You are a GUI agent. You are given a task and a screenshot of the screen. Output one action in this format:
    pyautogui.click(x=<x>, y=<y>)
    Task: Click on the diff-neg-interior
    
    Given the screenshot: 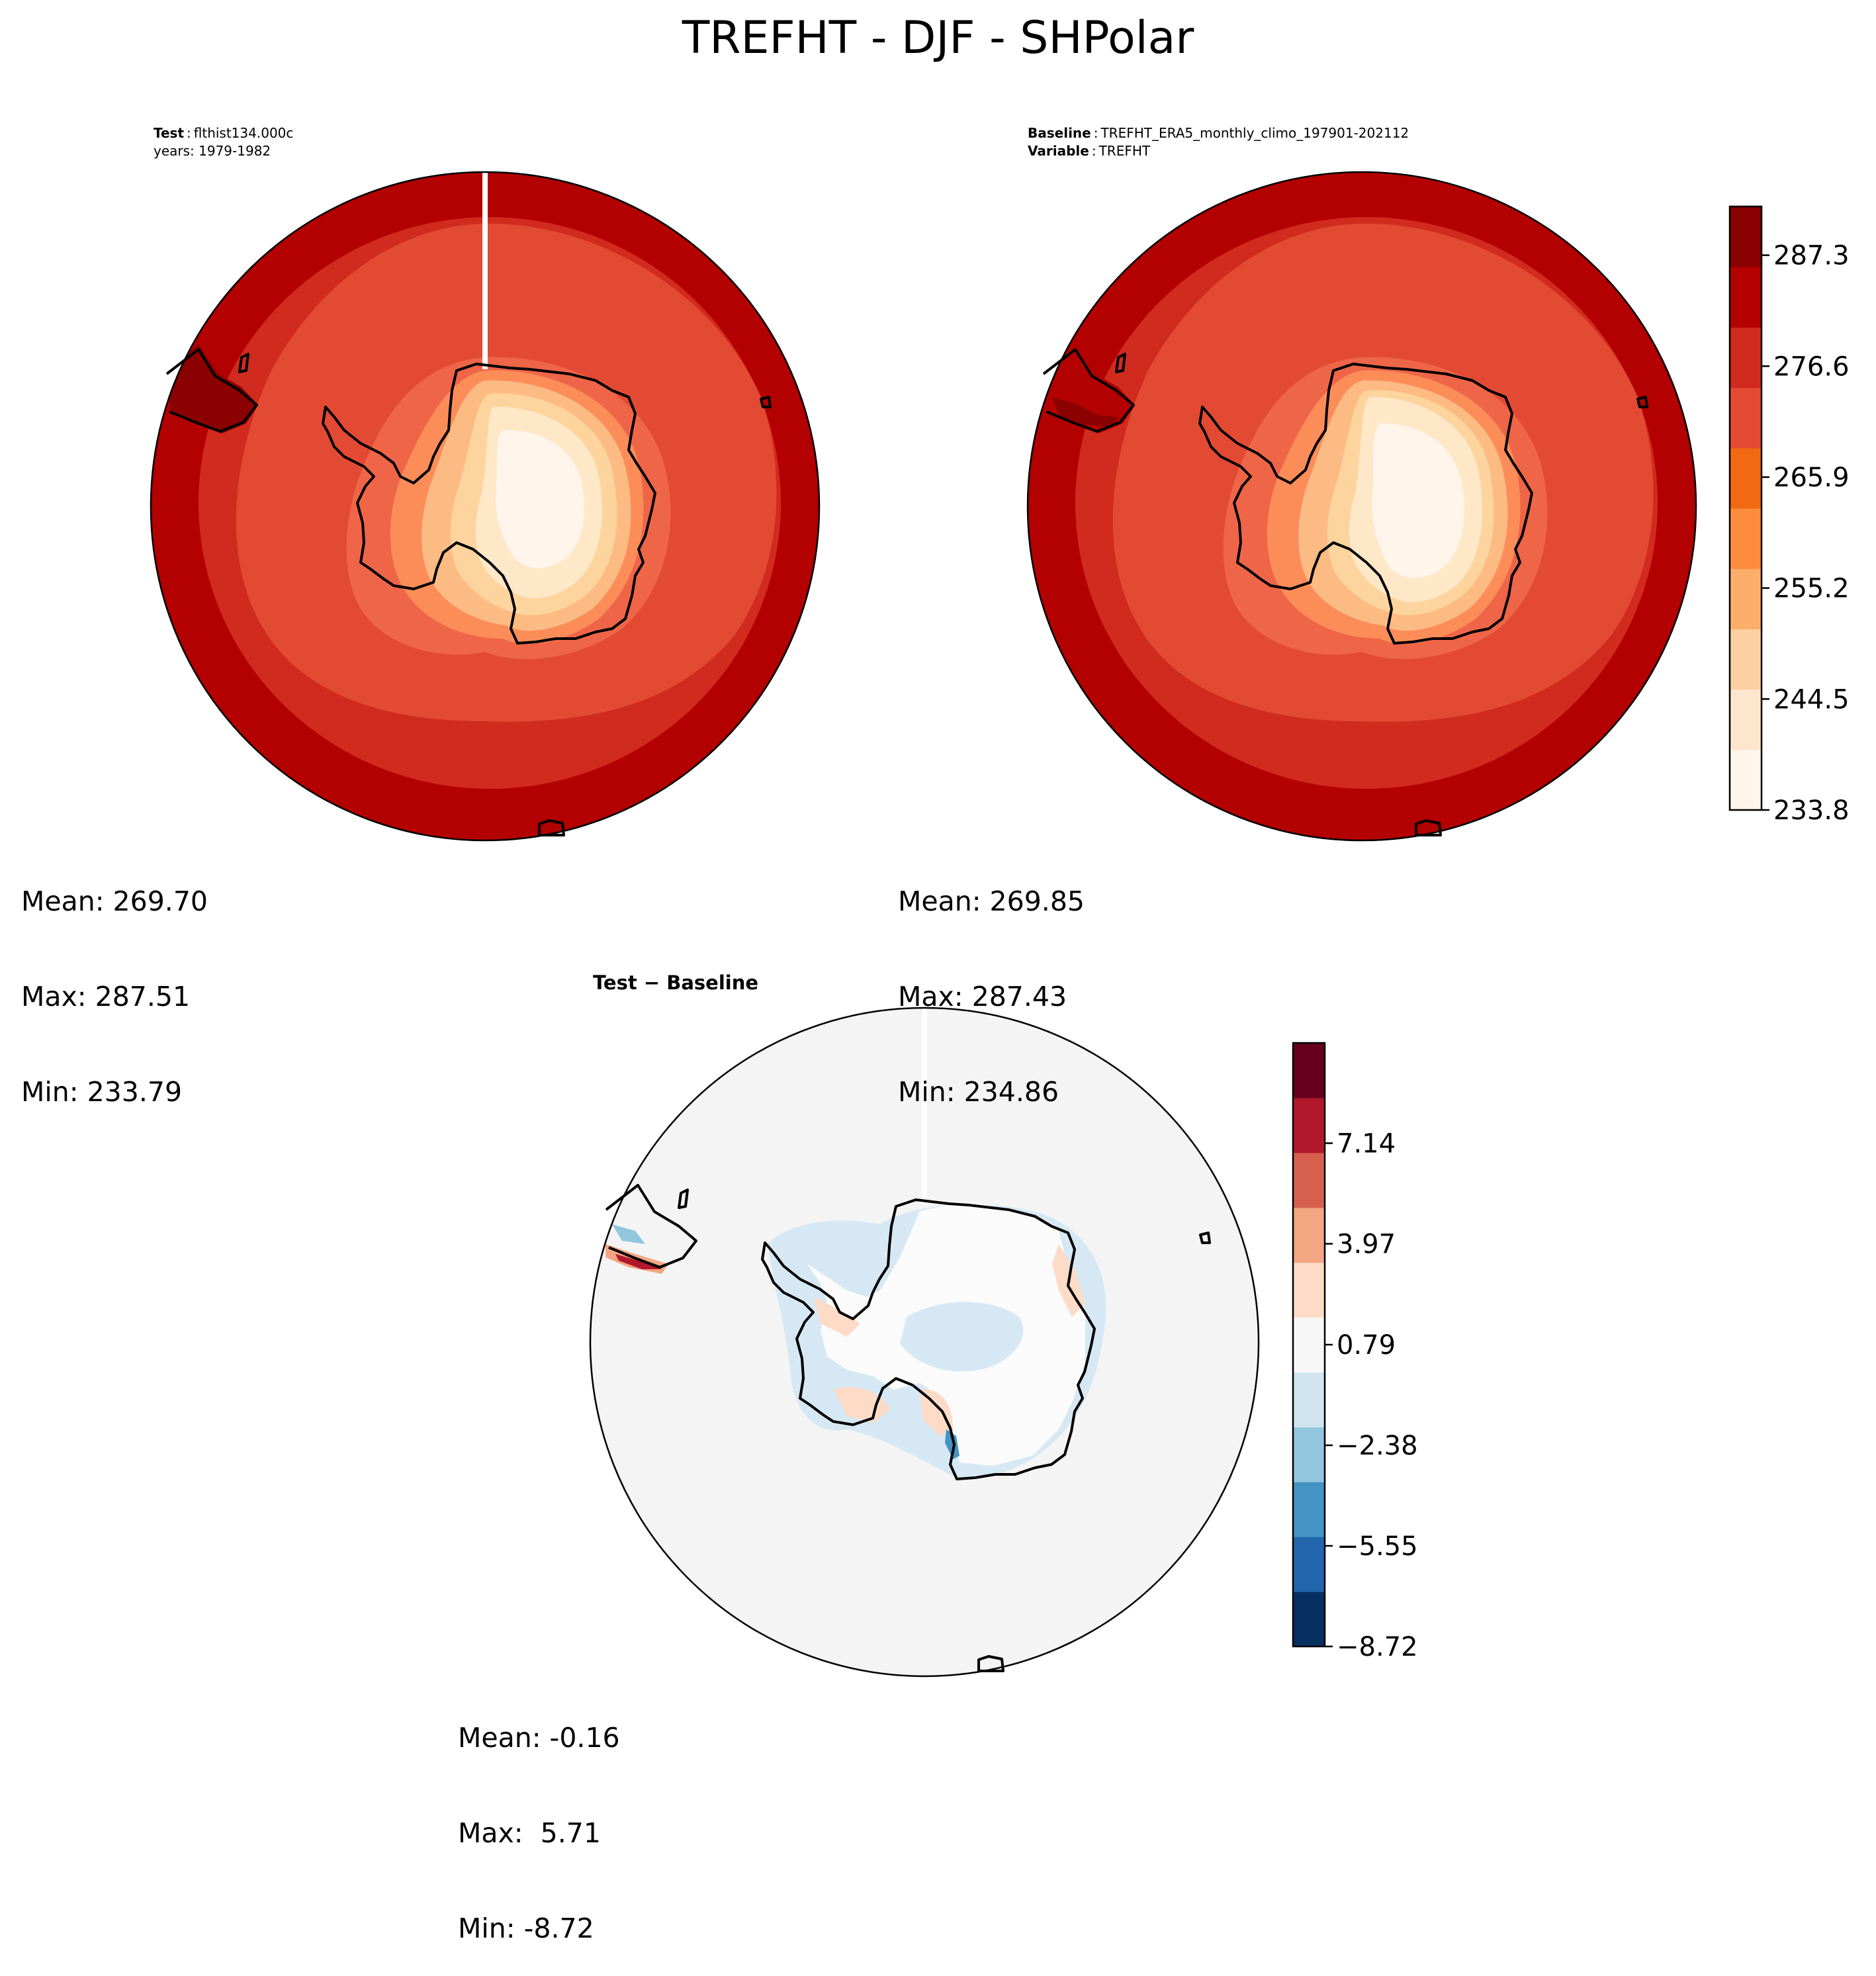 What is the action you would take?
    pyautogui.click(x=962, y=1337)
    